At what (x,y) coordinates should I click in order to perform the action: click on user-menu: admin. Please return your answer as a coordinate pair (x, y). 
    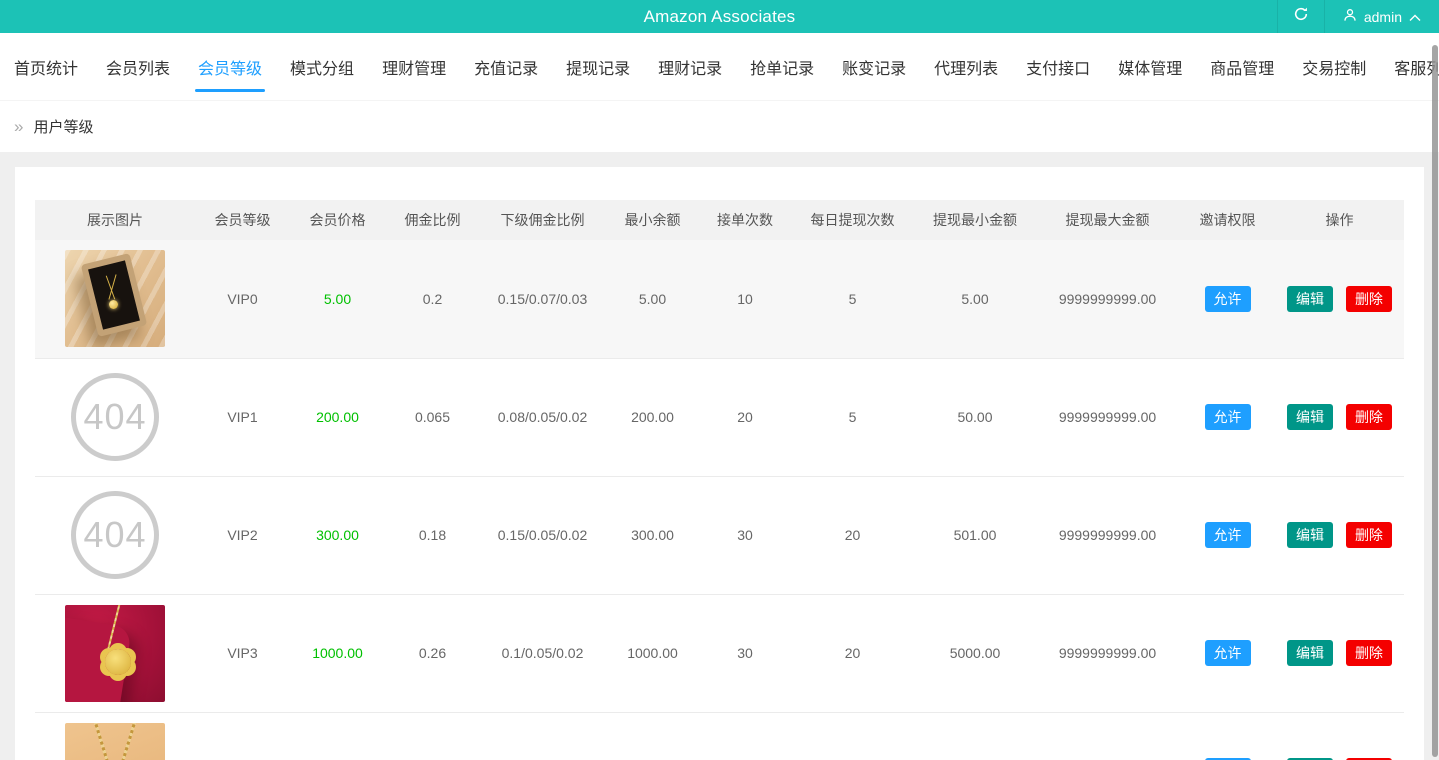
    Looking at the image, I should click on (1382, 16).